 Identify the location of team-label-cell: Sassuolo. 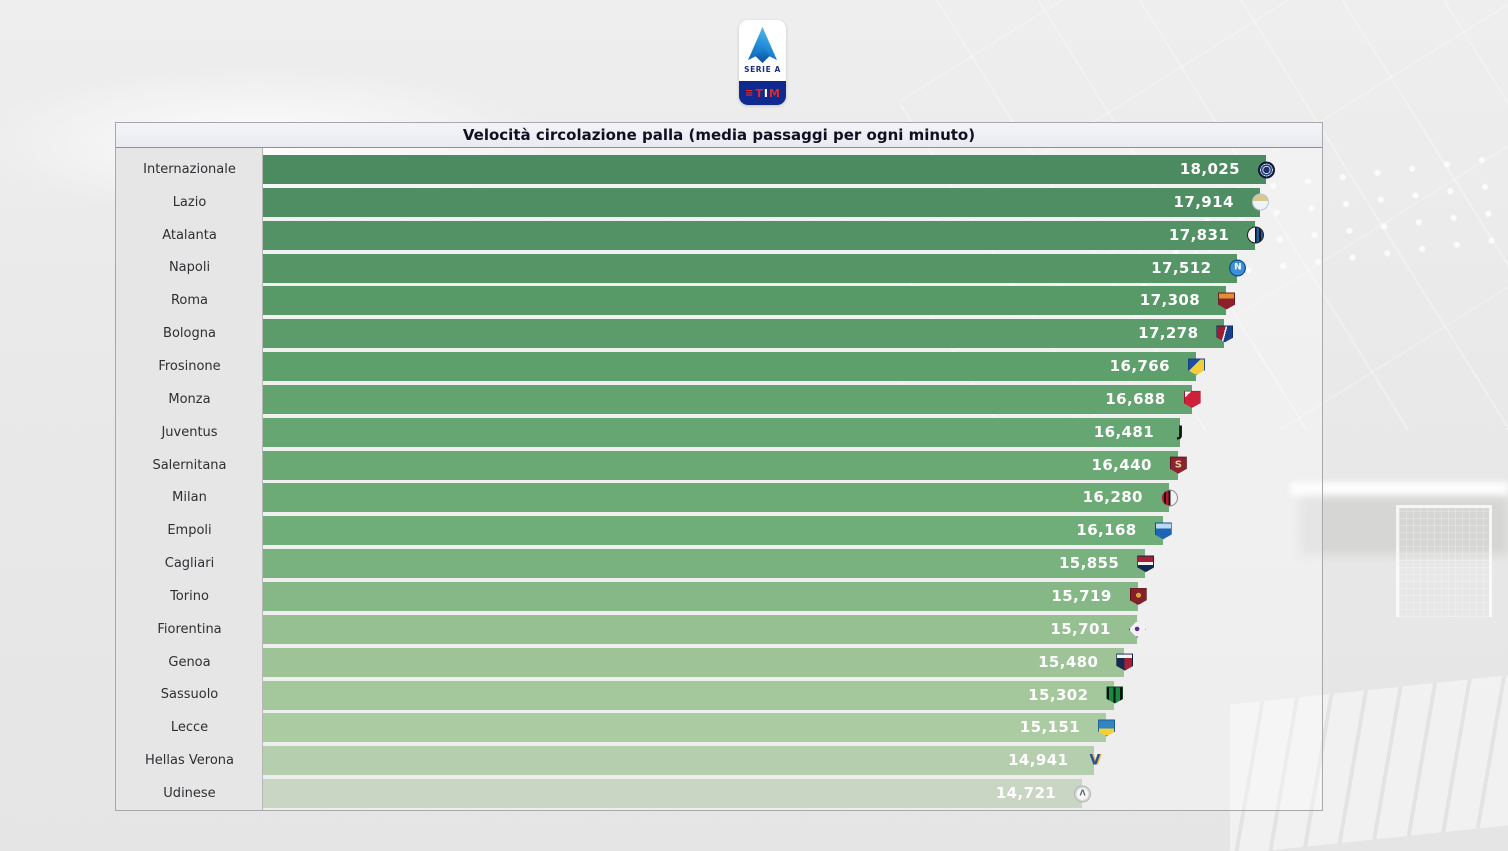
(189, 695).